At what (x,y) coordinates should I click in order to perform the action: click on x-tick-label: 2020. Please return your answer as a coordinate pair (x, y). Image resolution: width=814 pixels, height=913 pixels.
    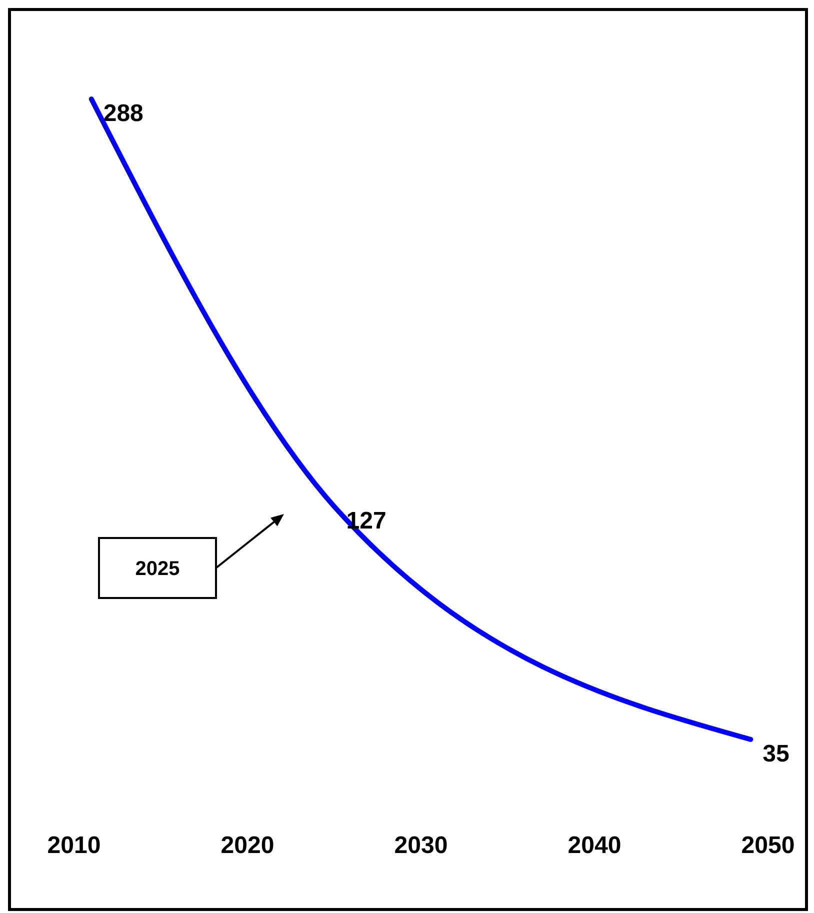
    Looking at the image, I should click on (247, 846).